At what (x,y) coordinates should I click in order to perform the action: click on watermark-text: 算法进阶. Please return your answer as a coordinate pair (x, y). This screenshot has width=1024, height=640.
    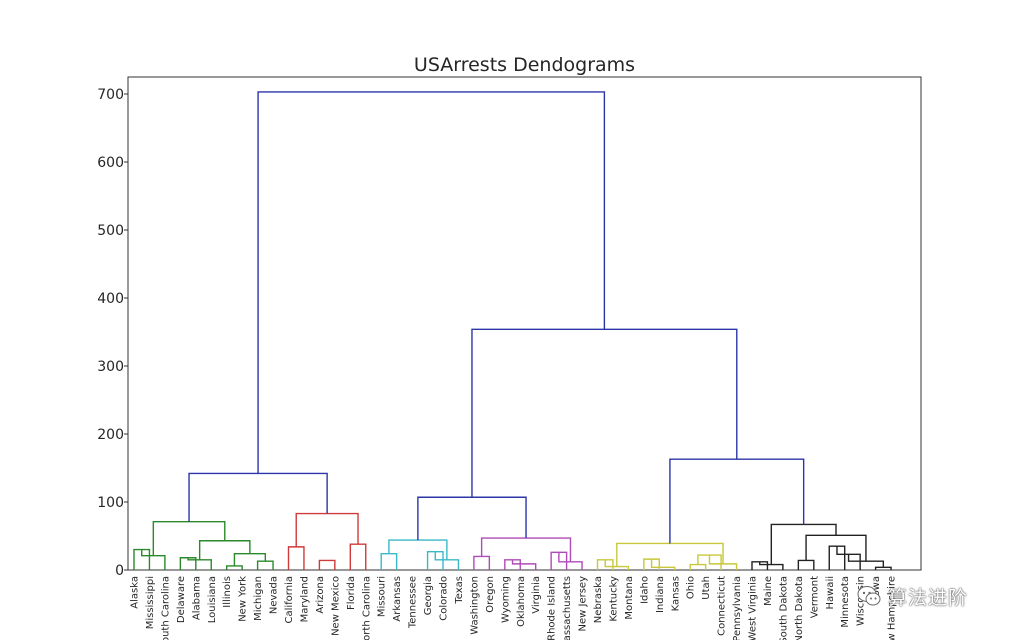
    Looking at the image, I should click on (928, 597).